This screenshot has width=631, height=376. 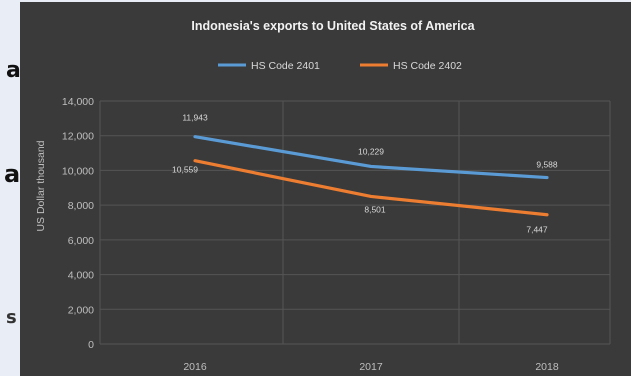 What do you see at coordinates (547, 165) in the screenshot?
I see `data-label: 9,588` at bounding box center [547, 165].